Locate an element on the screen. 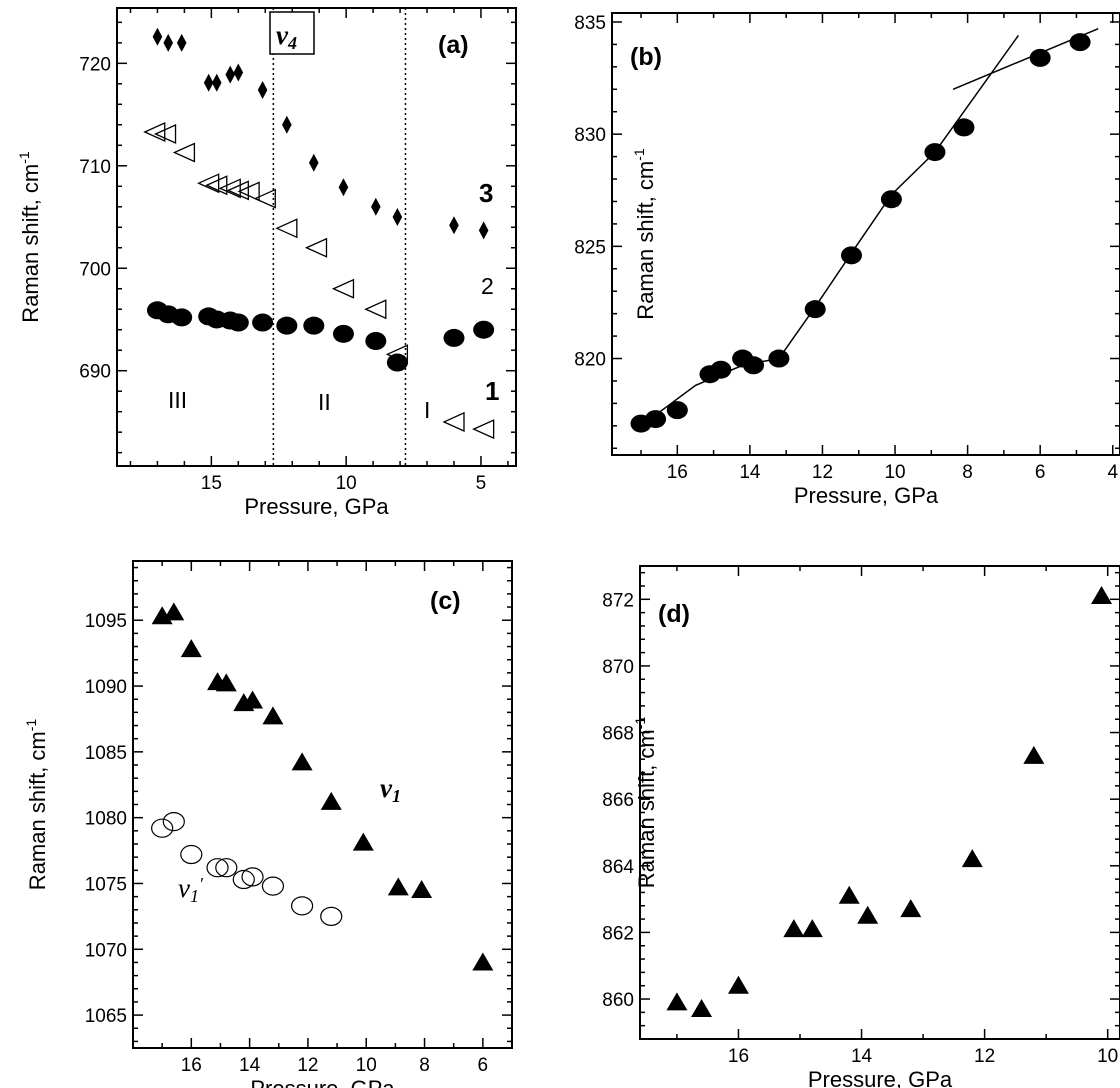  v1-label-subscript: 1 is located at coordinates (396, 796).